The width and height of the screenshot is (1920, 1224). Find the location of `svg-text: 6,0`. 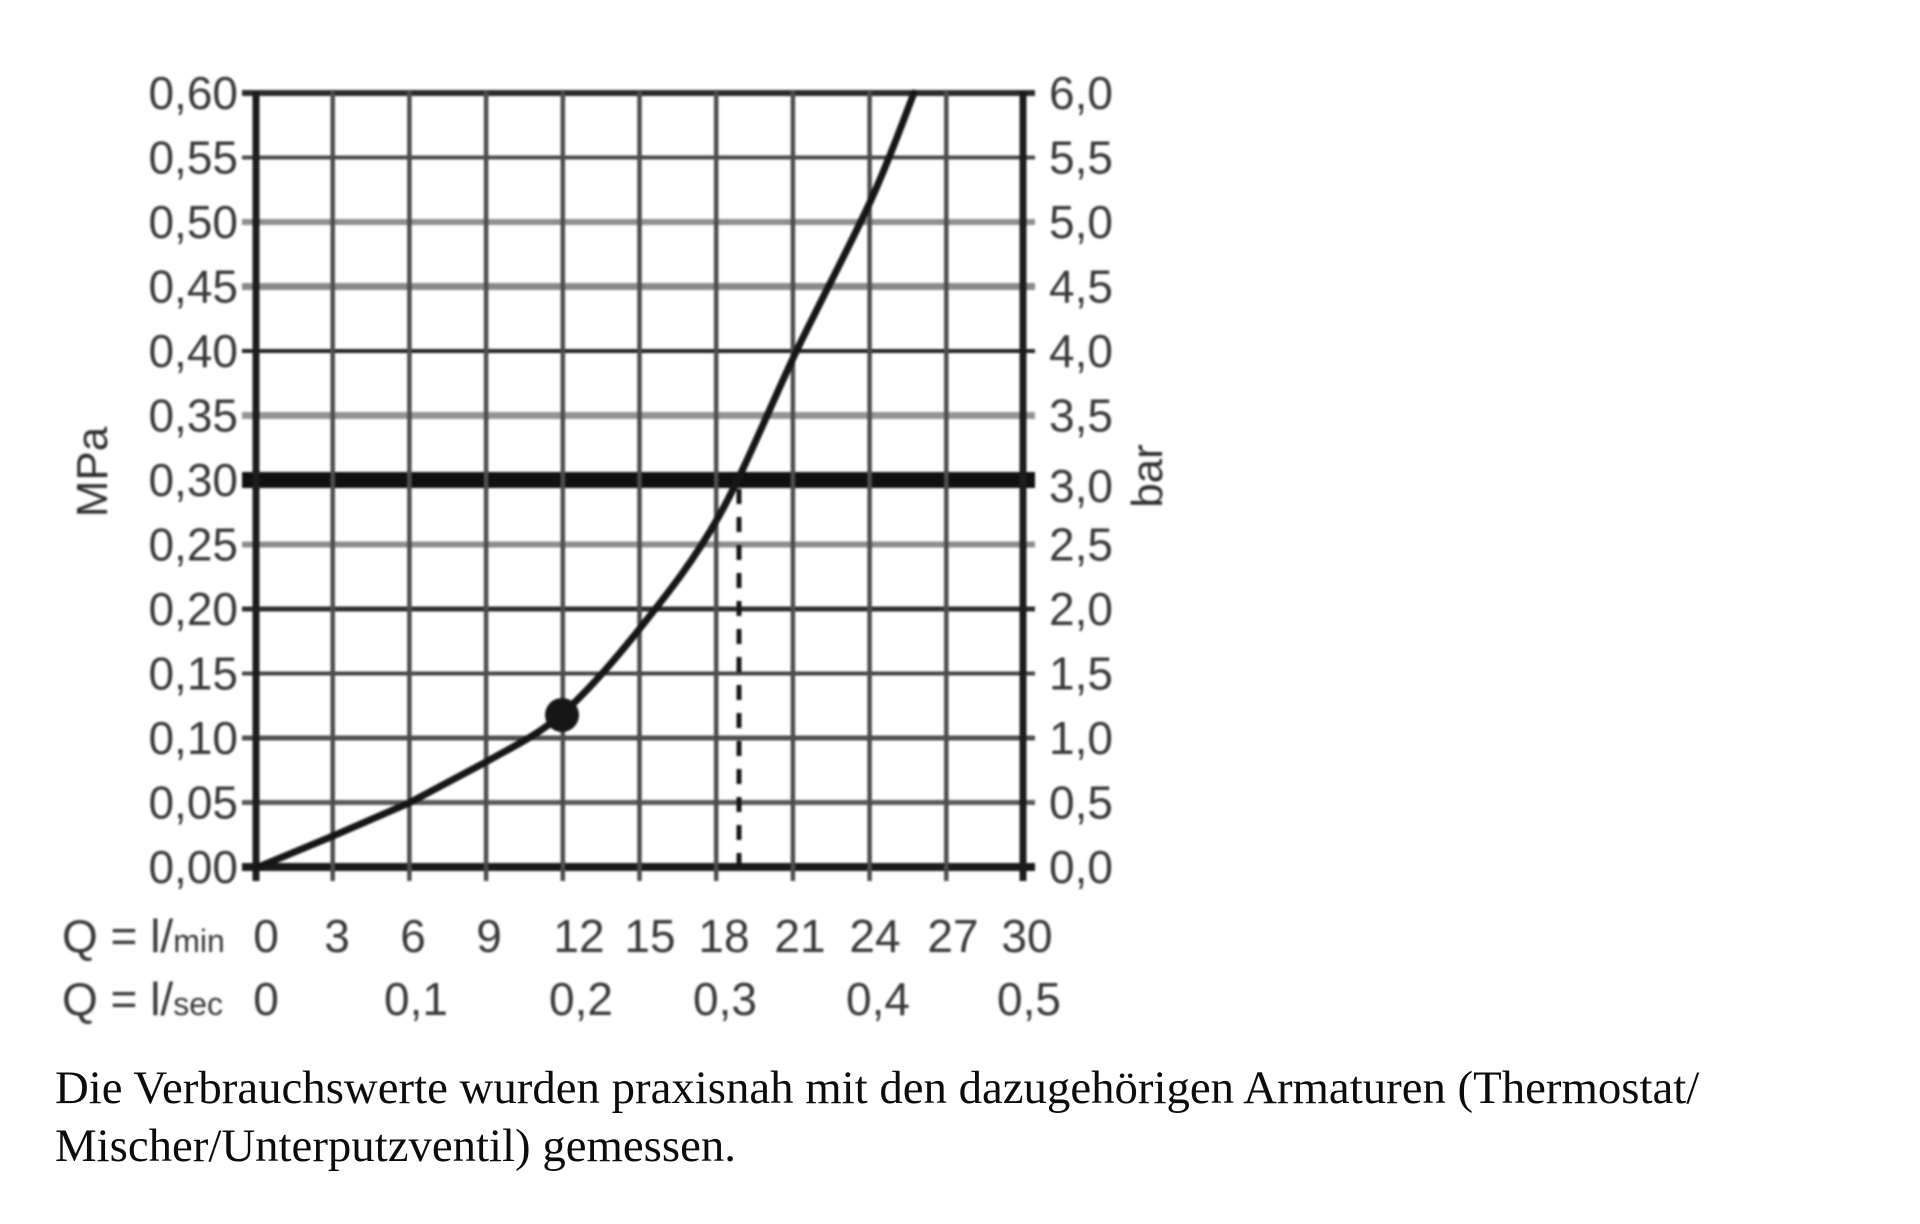

svg-text: 6,0 is located at coordinates (1081, 93).